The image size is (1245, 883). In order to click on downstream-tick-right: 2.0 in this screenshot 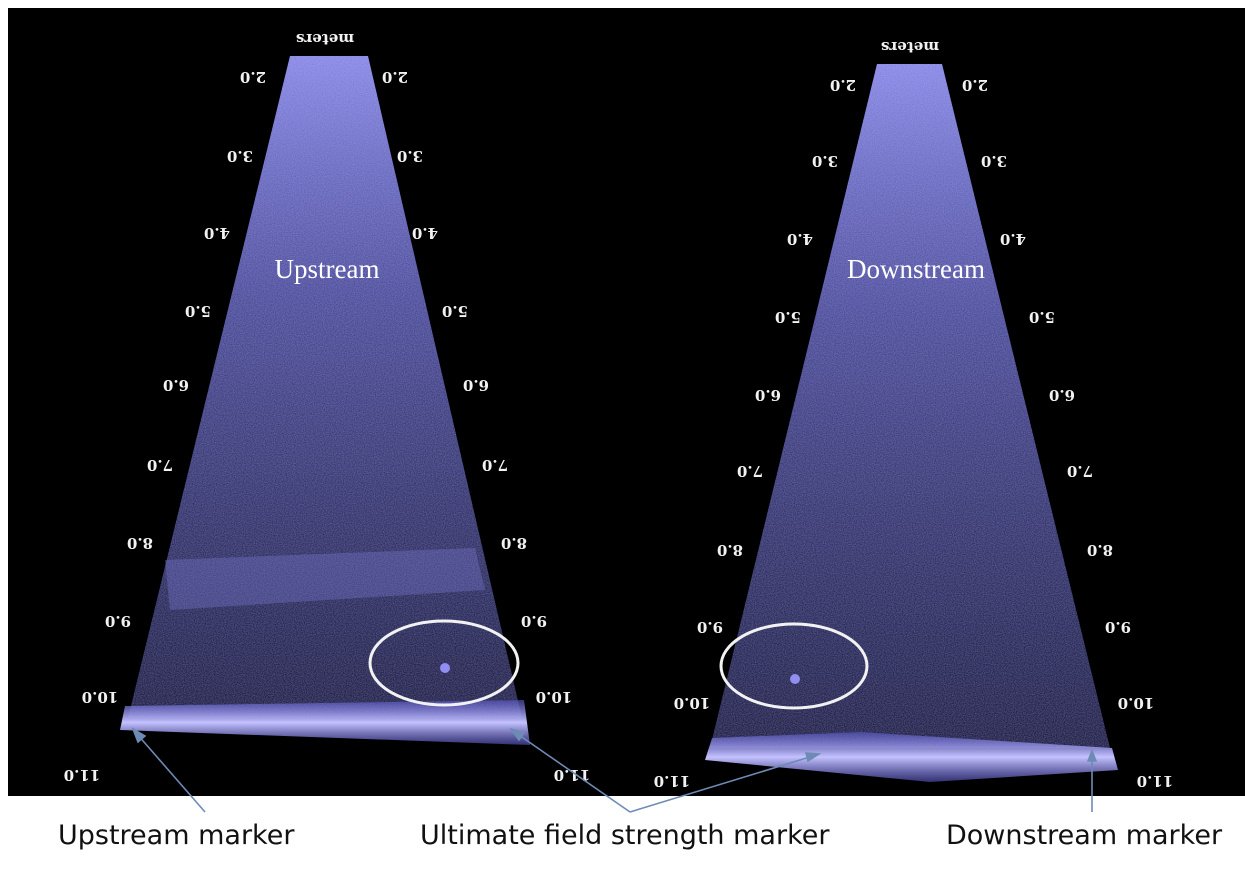, I will do `click(975, 85)`.